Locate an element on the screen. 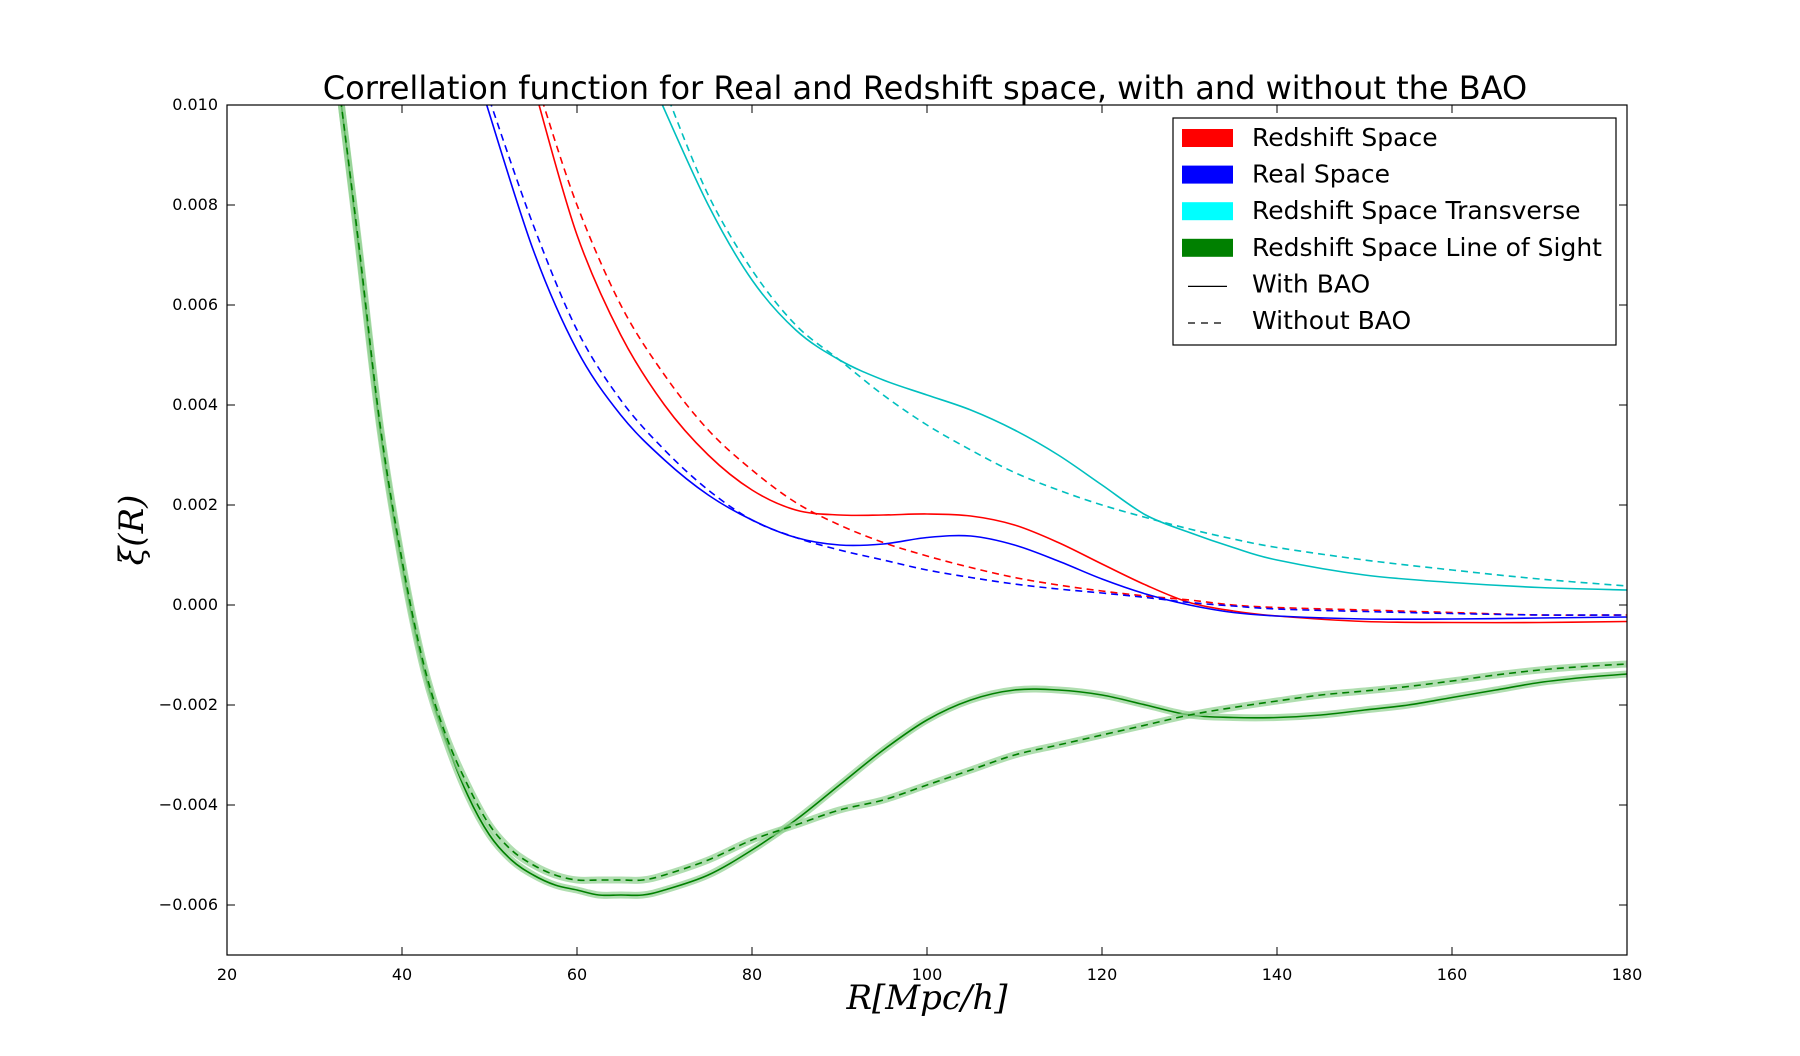 The height and width of the screenshot is (1056, 1800). legend-label-redshift-space-line-of-sight: Redshift Space Line of Sight is located at coordinates (1427, 247).